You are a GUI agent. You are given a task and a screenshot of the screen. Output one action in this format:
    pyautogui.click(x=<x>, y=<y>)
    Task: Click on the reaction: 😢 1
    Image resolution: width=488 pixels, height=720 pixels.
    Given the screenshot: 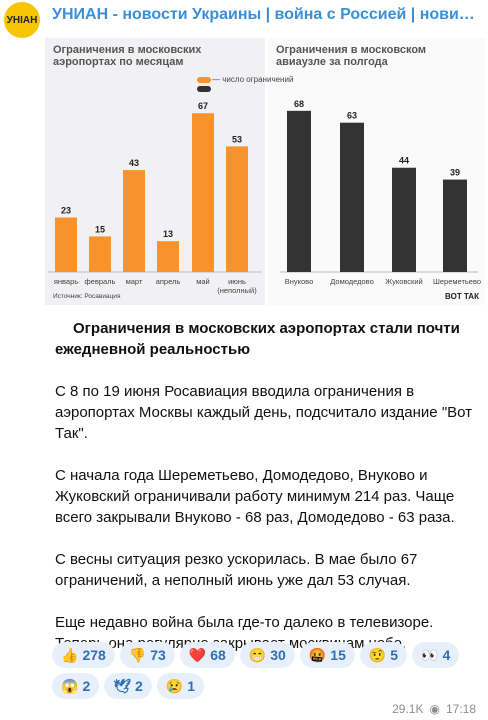 What is the action you would take?
    pyautogui.click(x=180, y=686)
    